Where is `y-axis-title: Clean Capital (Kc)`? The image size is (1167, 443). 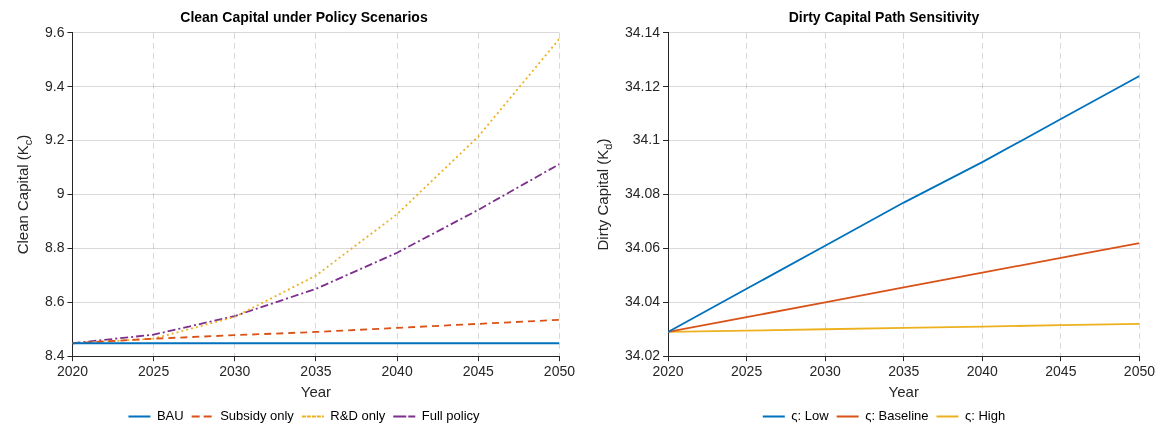
y-axis-title: Clean Capital (Kc) is located at coordinates (24, 194).